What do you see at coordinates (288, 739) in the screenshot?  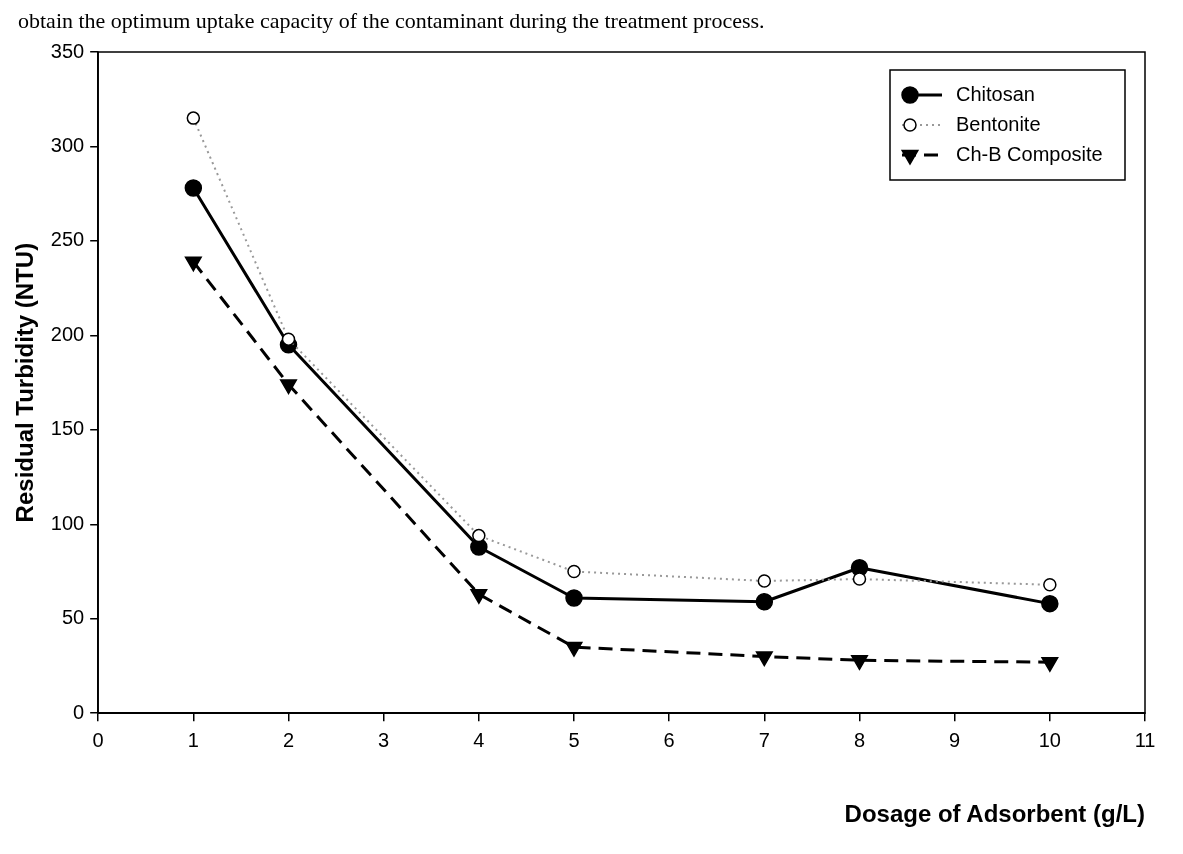 I see `x-tick-label: 2` at bounding box center [288, 739].